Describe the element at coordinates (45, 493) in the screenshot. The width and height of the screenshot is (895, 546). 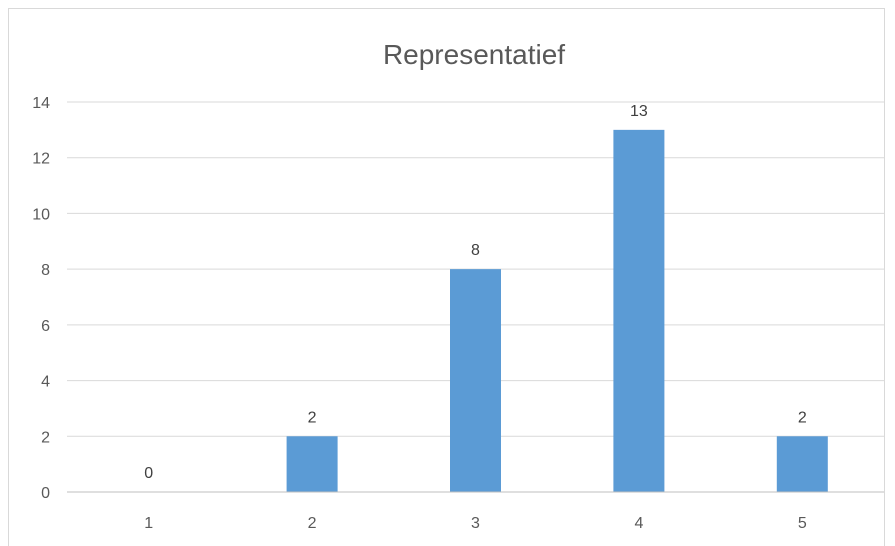
I see `y-tick-label: 0` at that location.